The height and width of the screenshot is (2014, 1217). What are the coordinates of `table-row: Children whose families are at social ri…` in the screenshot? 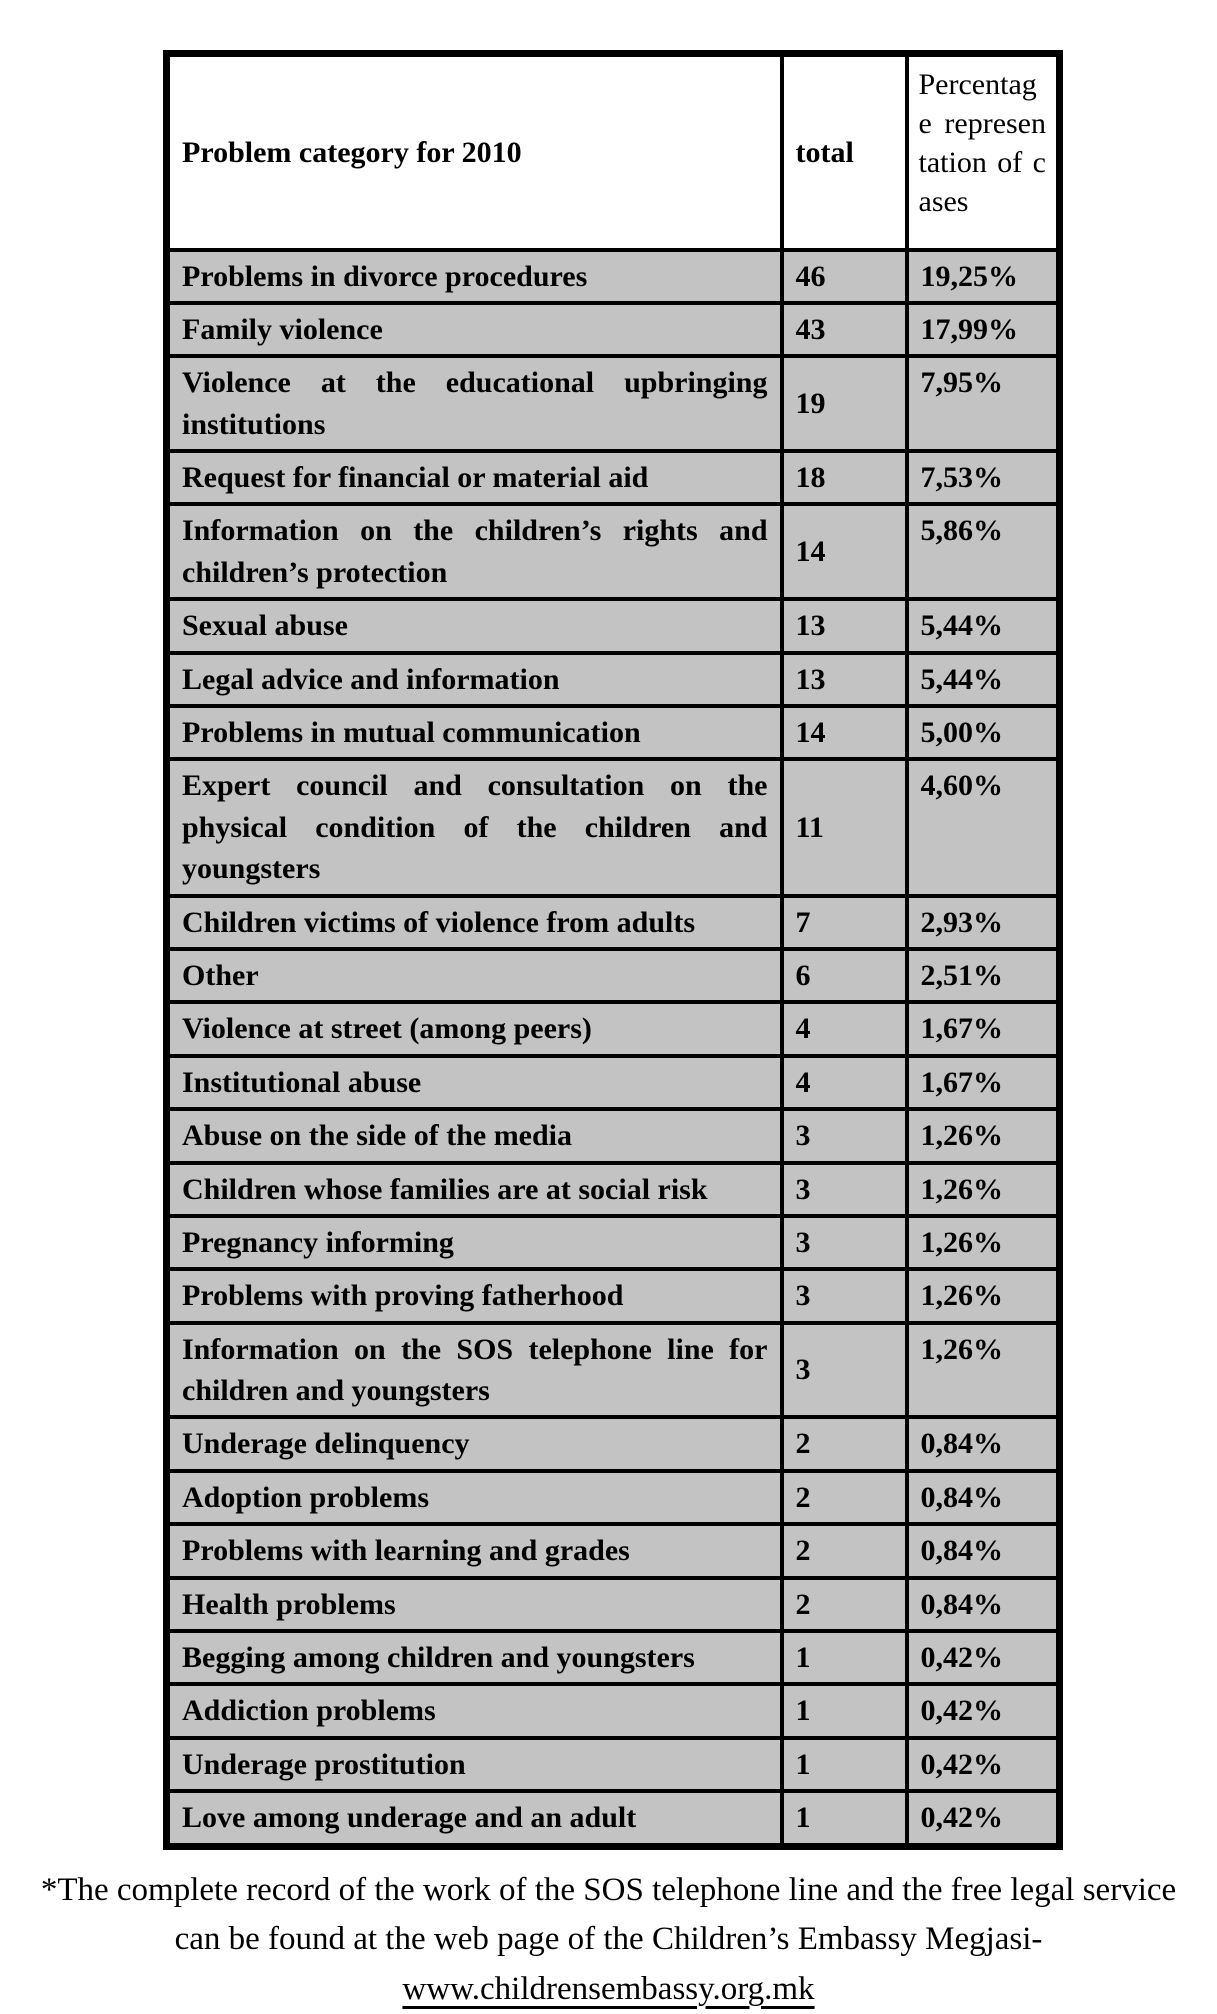 It's located at (613, 1189).